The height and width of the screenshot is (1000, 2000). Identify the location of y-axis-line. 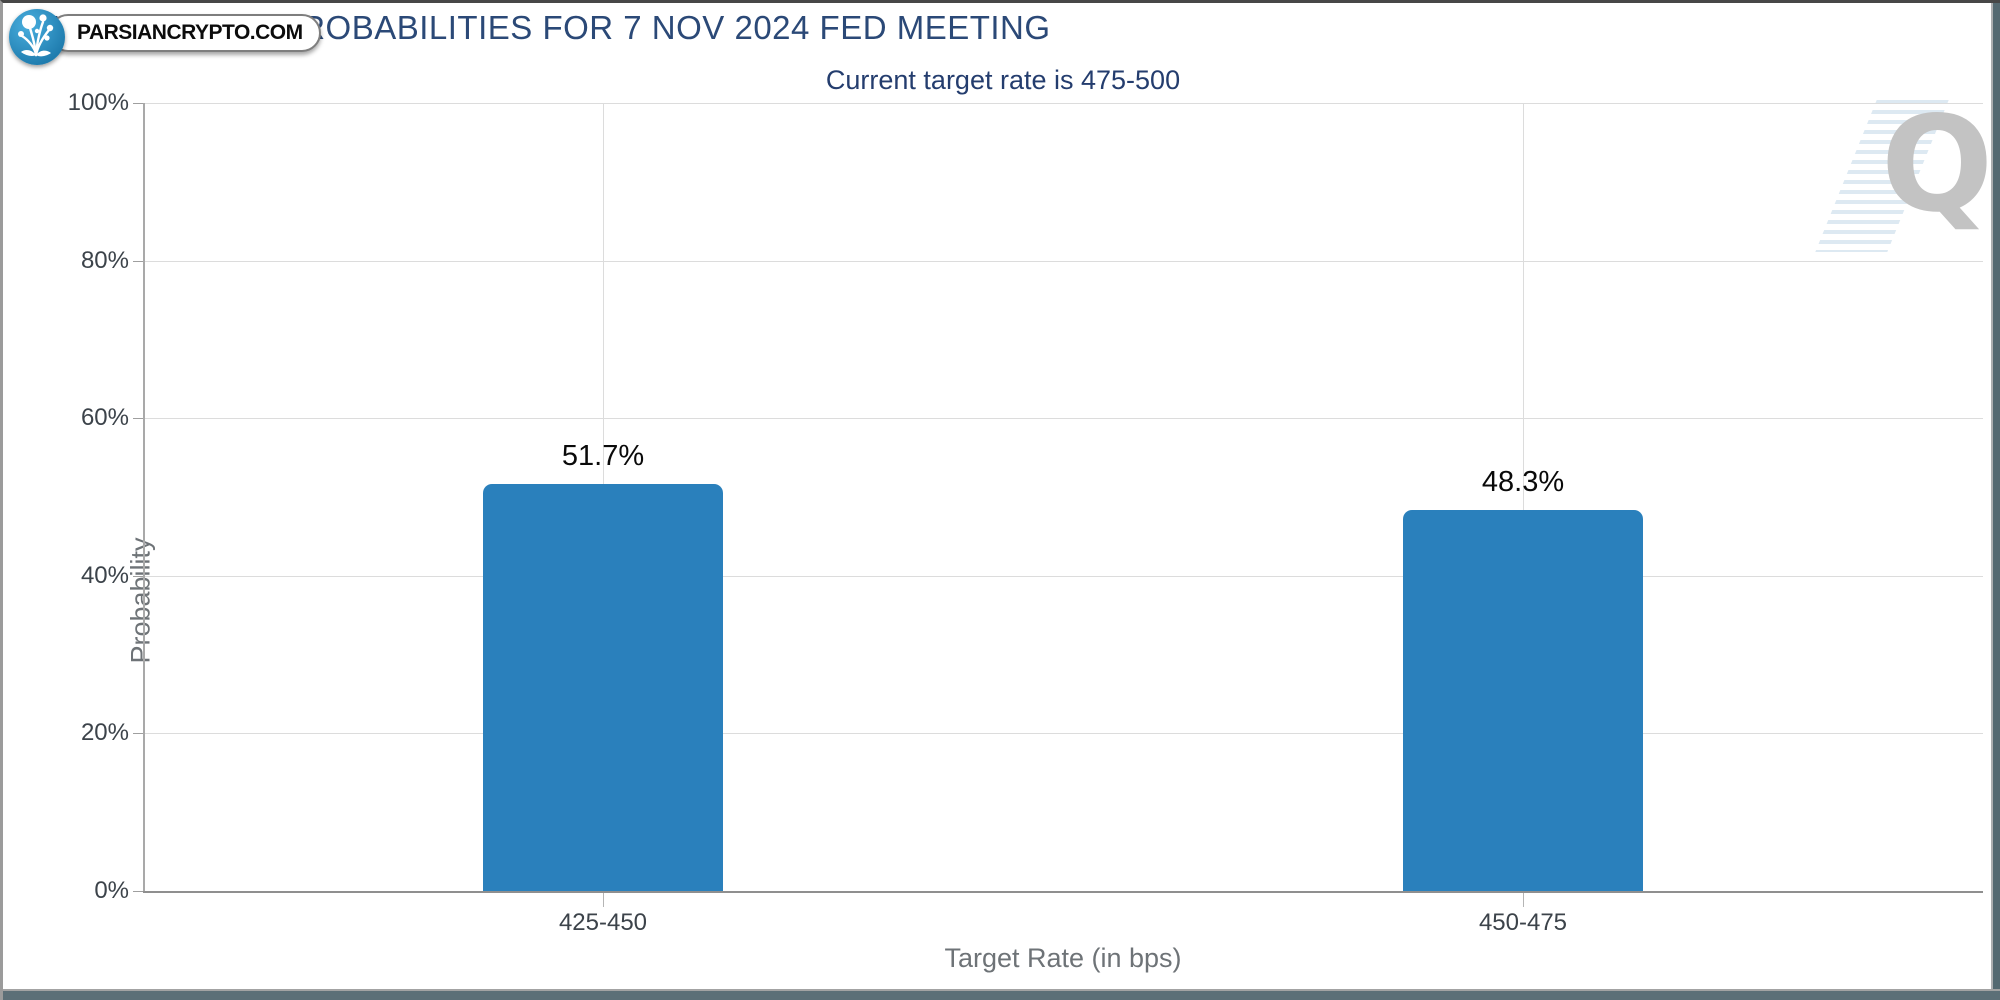
(144, 497).